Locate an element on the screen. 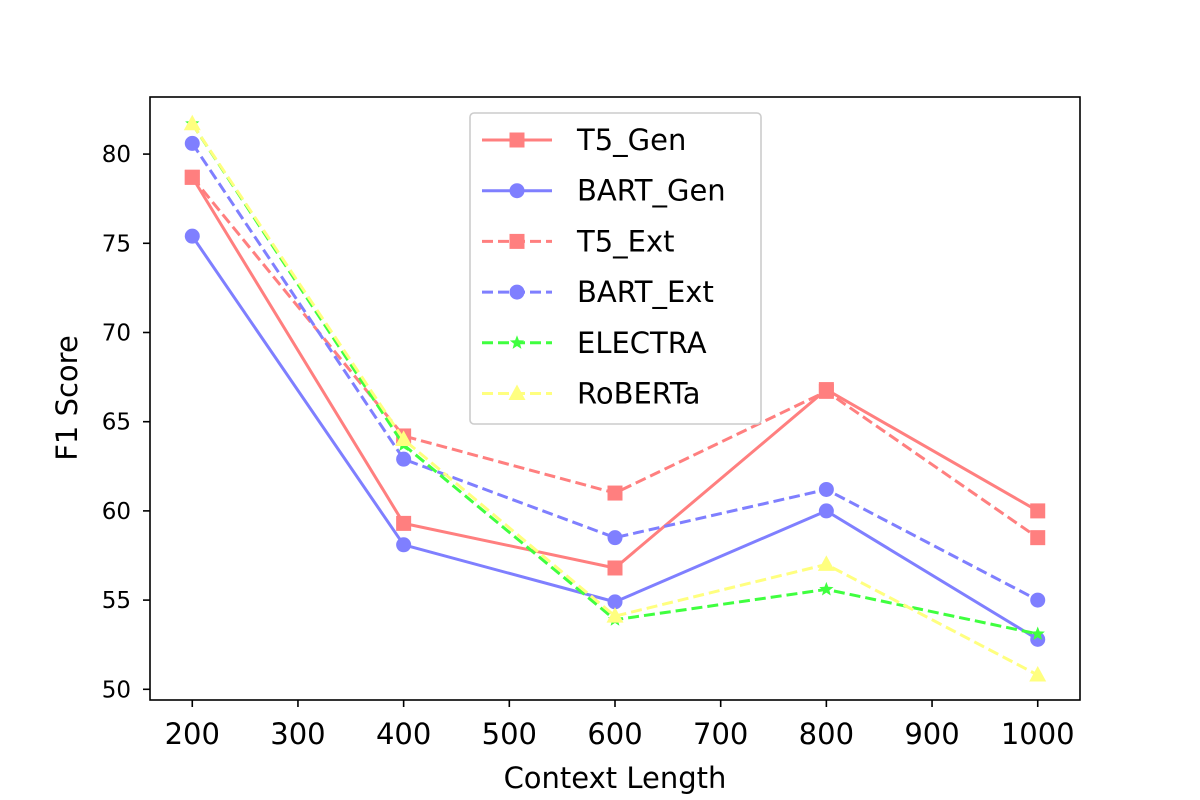  x-tick-label: 600 is located at coordinates (614, 734).